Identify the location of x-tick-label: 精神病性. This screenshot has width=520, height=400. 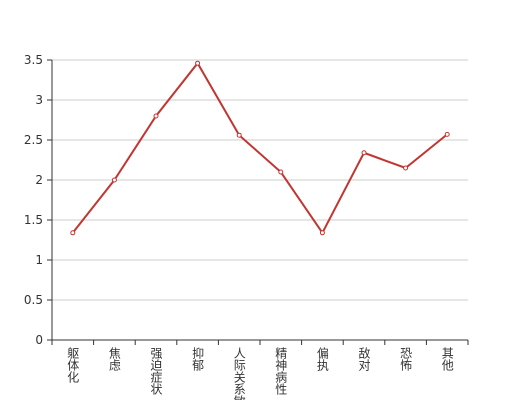
(281, 371).